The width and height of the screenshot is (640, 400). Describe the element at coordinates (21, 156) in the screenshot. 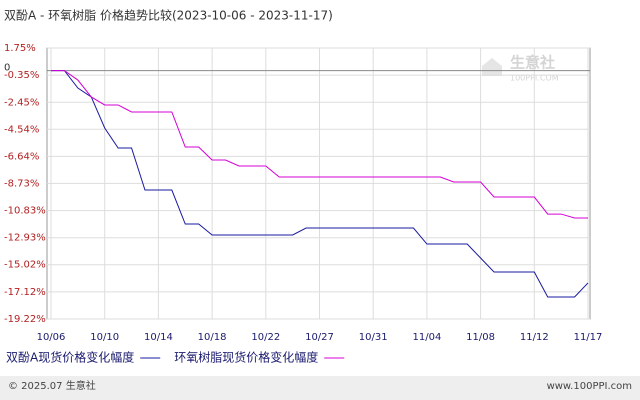

I see `y-tick-label: -6.64%` at that location.